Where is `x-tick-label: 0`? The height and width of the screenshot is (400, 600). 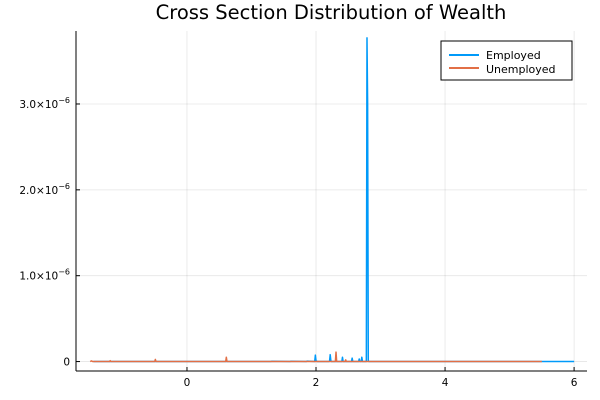 x-tick-label: 0 is located at coordinates (187, 383).